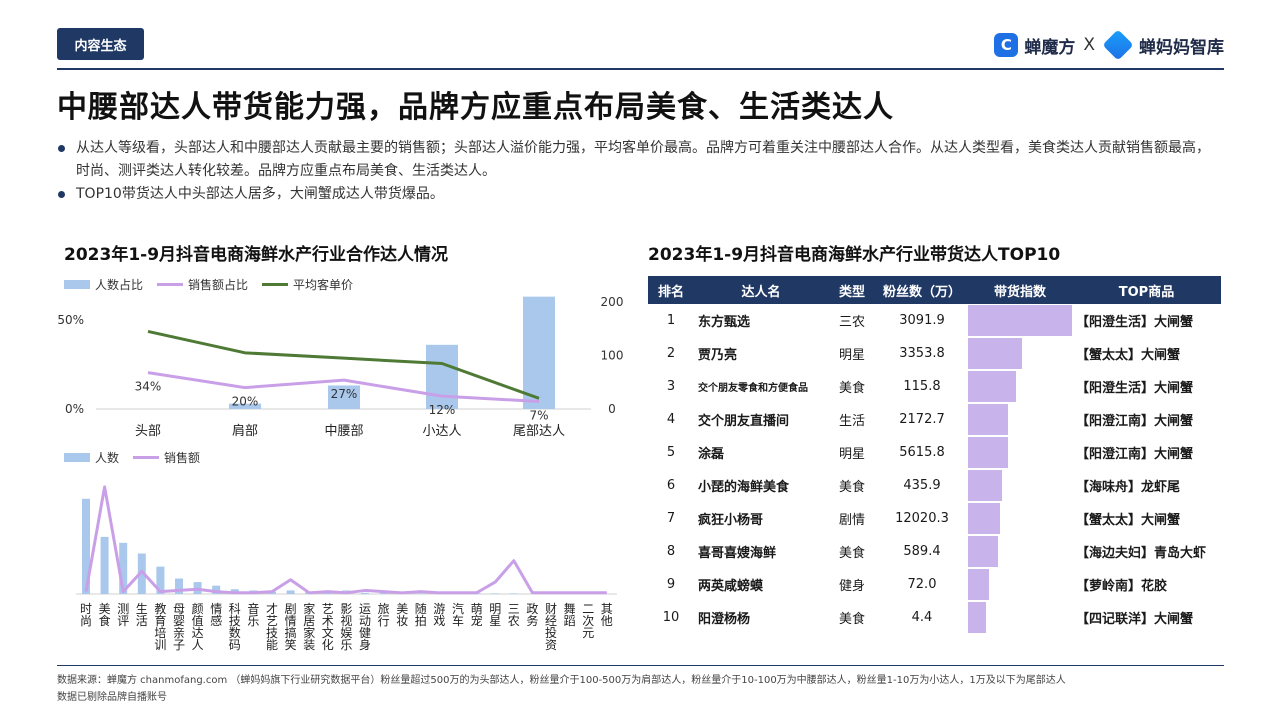 This screenshot has height=718, width=1280. Describe the element at coordinates (922, 584) in the screenshot. I see `cell-fans: 72.0` at that location.